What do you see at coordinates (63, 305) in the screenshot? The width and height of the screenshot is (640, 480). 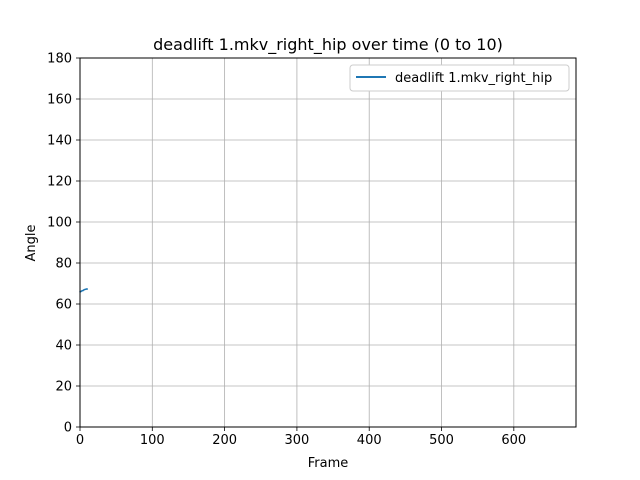 I see `y-tick-label: 60` at bounding box center [63, 305].